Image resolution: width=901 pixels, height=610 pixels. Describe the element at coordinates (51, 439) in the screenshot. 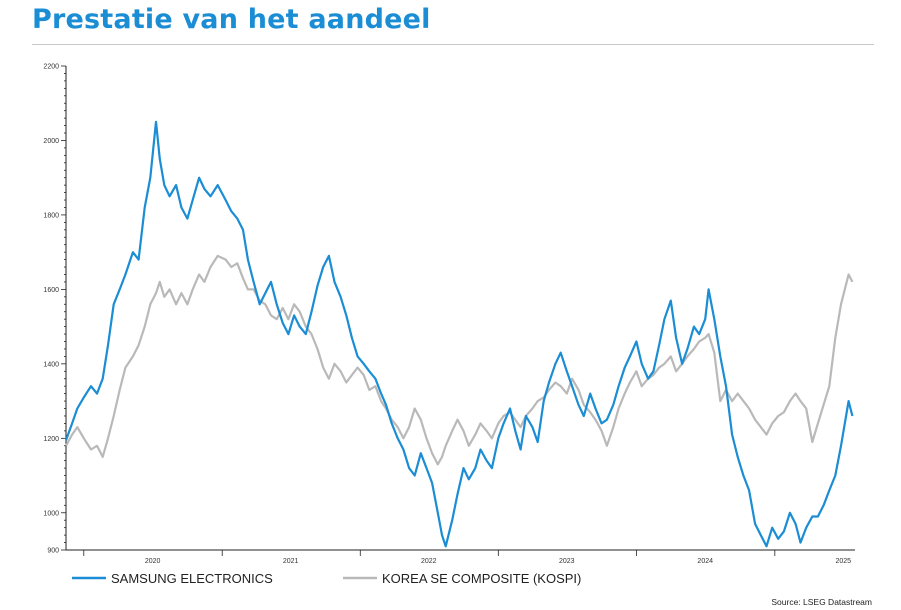

I see `y-tick-label: 1200` at that location.